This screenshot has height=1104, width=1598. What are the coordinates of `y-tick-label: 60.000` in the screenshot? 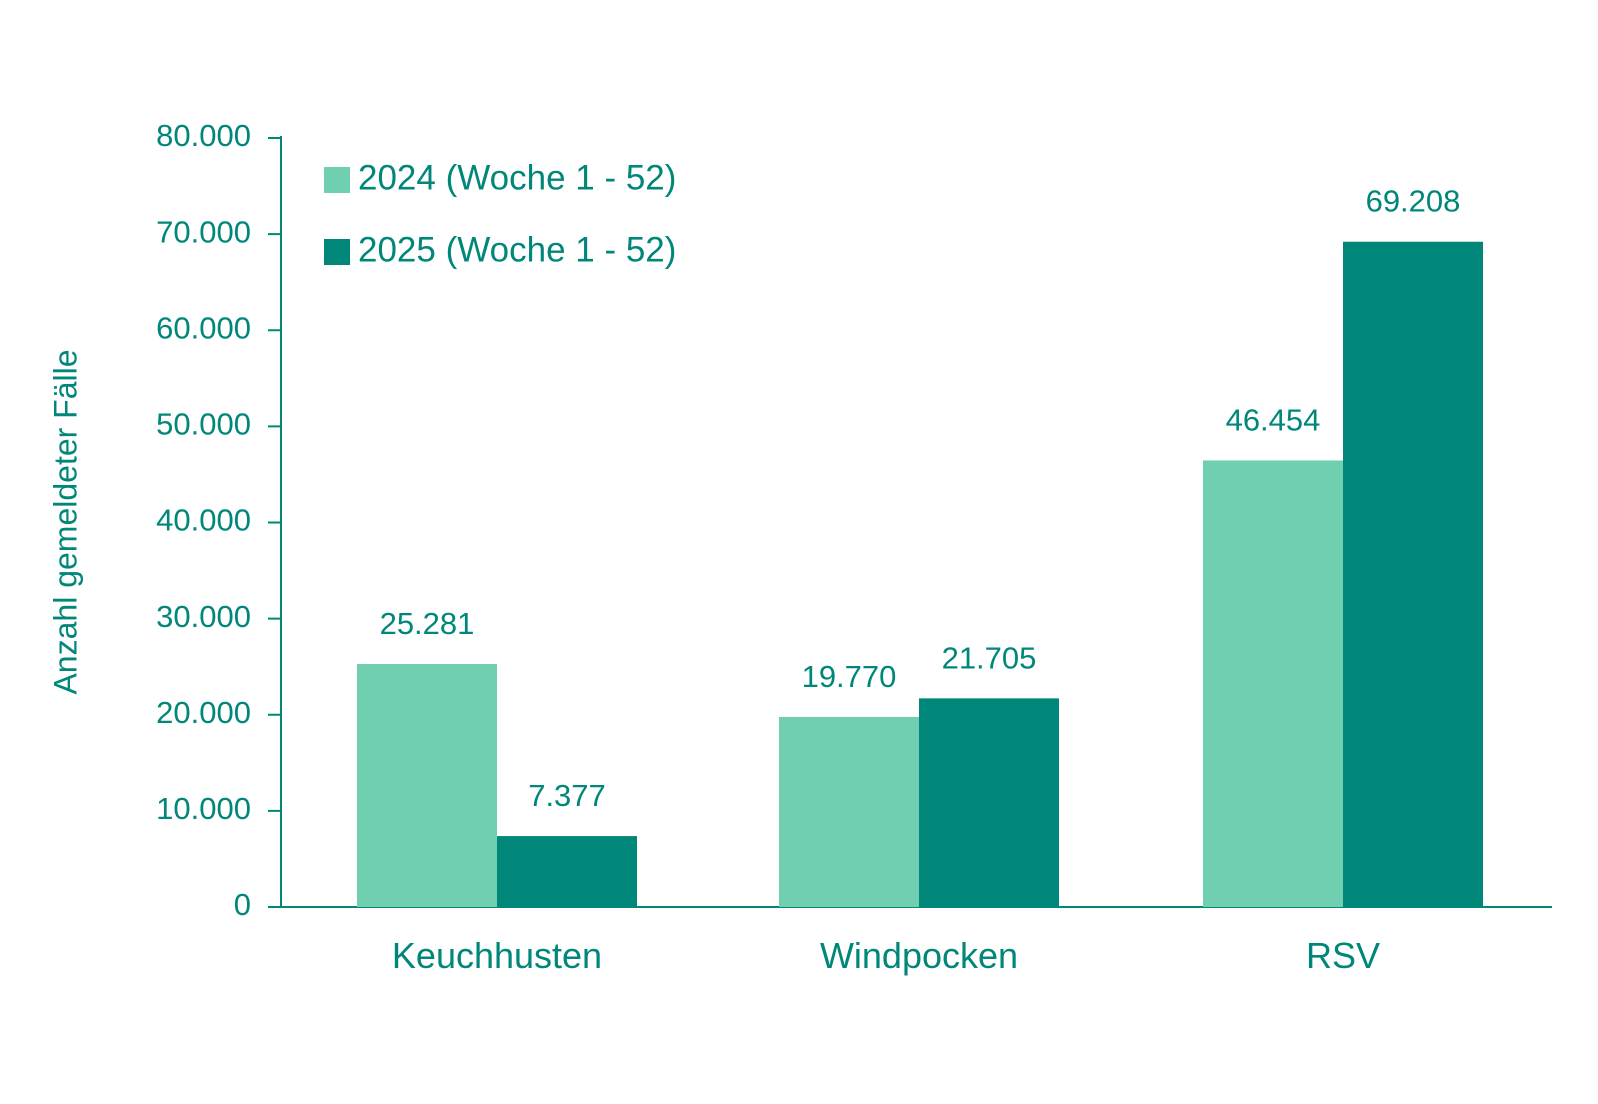 It's located at (203, 327).